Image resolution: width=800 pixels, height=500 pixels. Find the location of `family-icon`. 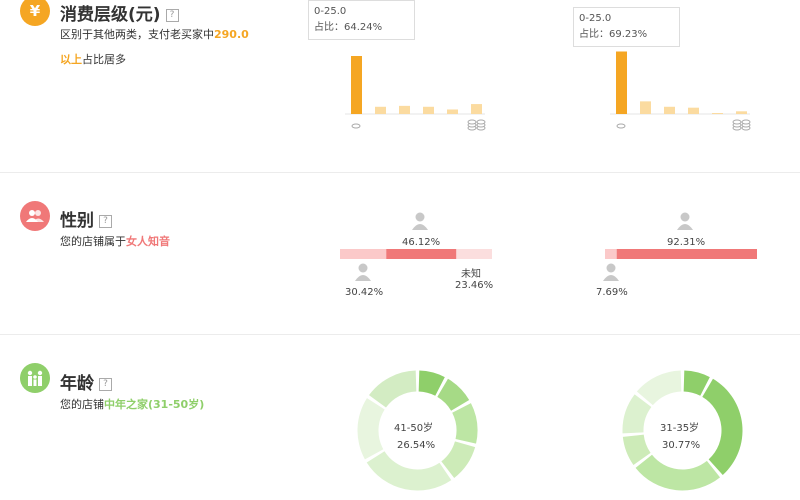

family-icon is located at coordinates (35, 378).